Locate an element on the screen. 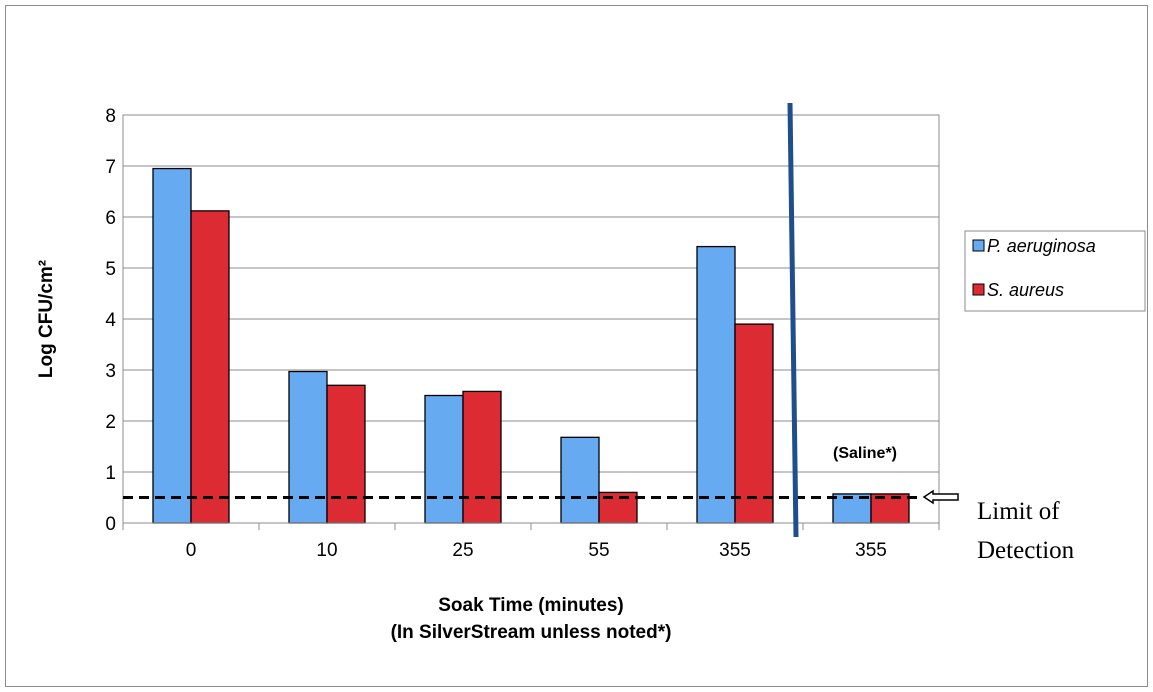 Image resolution: width=1153 pixels, height=692 pixels. x-tick-label: 25 is located at coordinates (462, 550).